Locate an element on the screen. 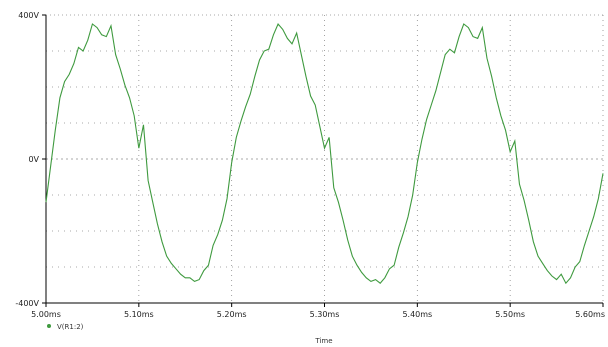  legend-series-label: V(R1:2) is located at coordinates (70, 327).